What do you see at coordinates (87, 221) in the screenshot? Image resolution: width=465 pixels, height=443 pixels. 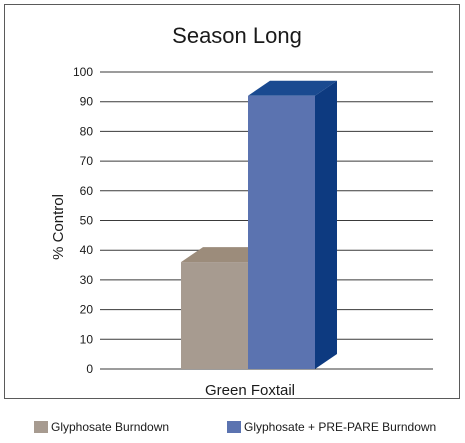 I see `y-tick-label: 50` at bounding box center [87, 221].